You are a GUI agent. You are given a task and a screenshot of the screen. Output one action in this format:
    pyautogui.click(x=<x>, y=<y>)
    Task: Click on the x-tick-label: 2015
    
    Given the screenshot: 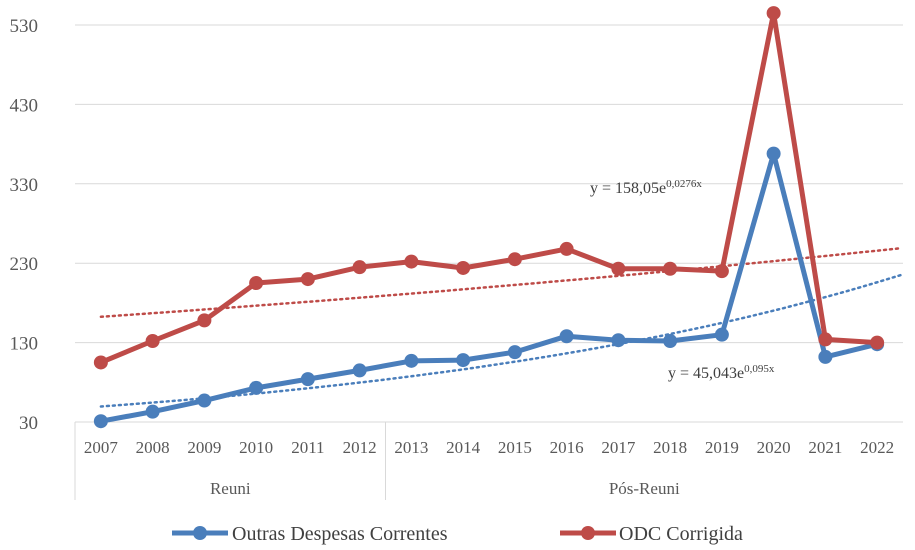 What is the action you would take?
    pyautogui.click(x=515, y=447)
    